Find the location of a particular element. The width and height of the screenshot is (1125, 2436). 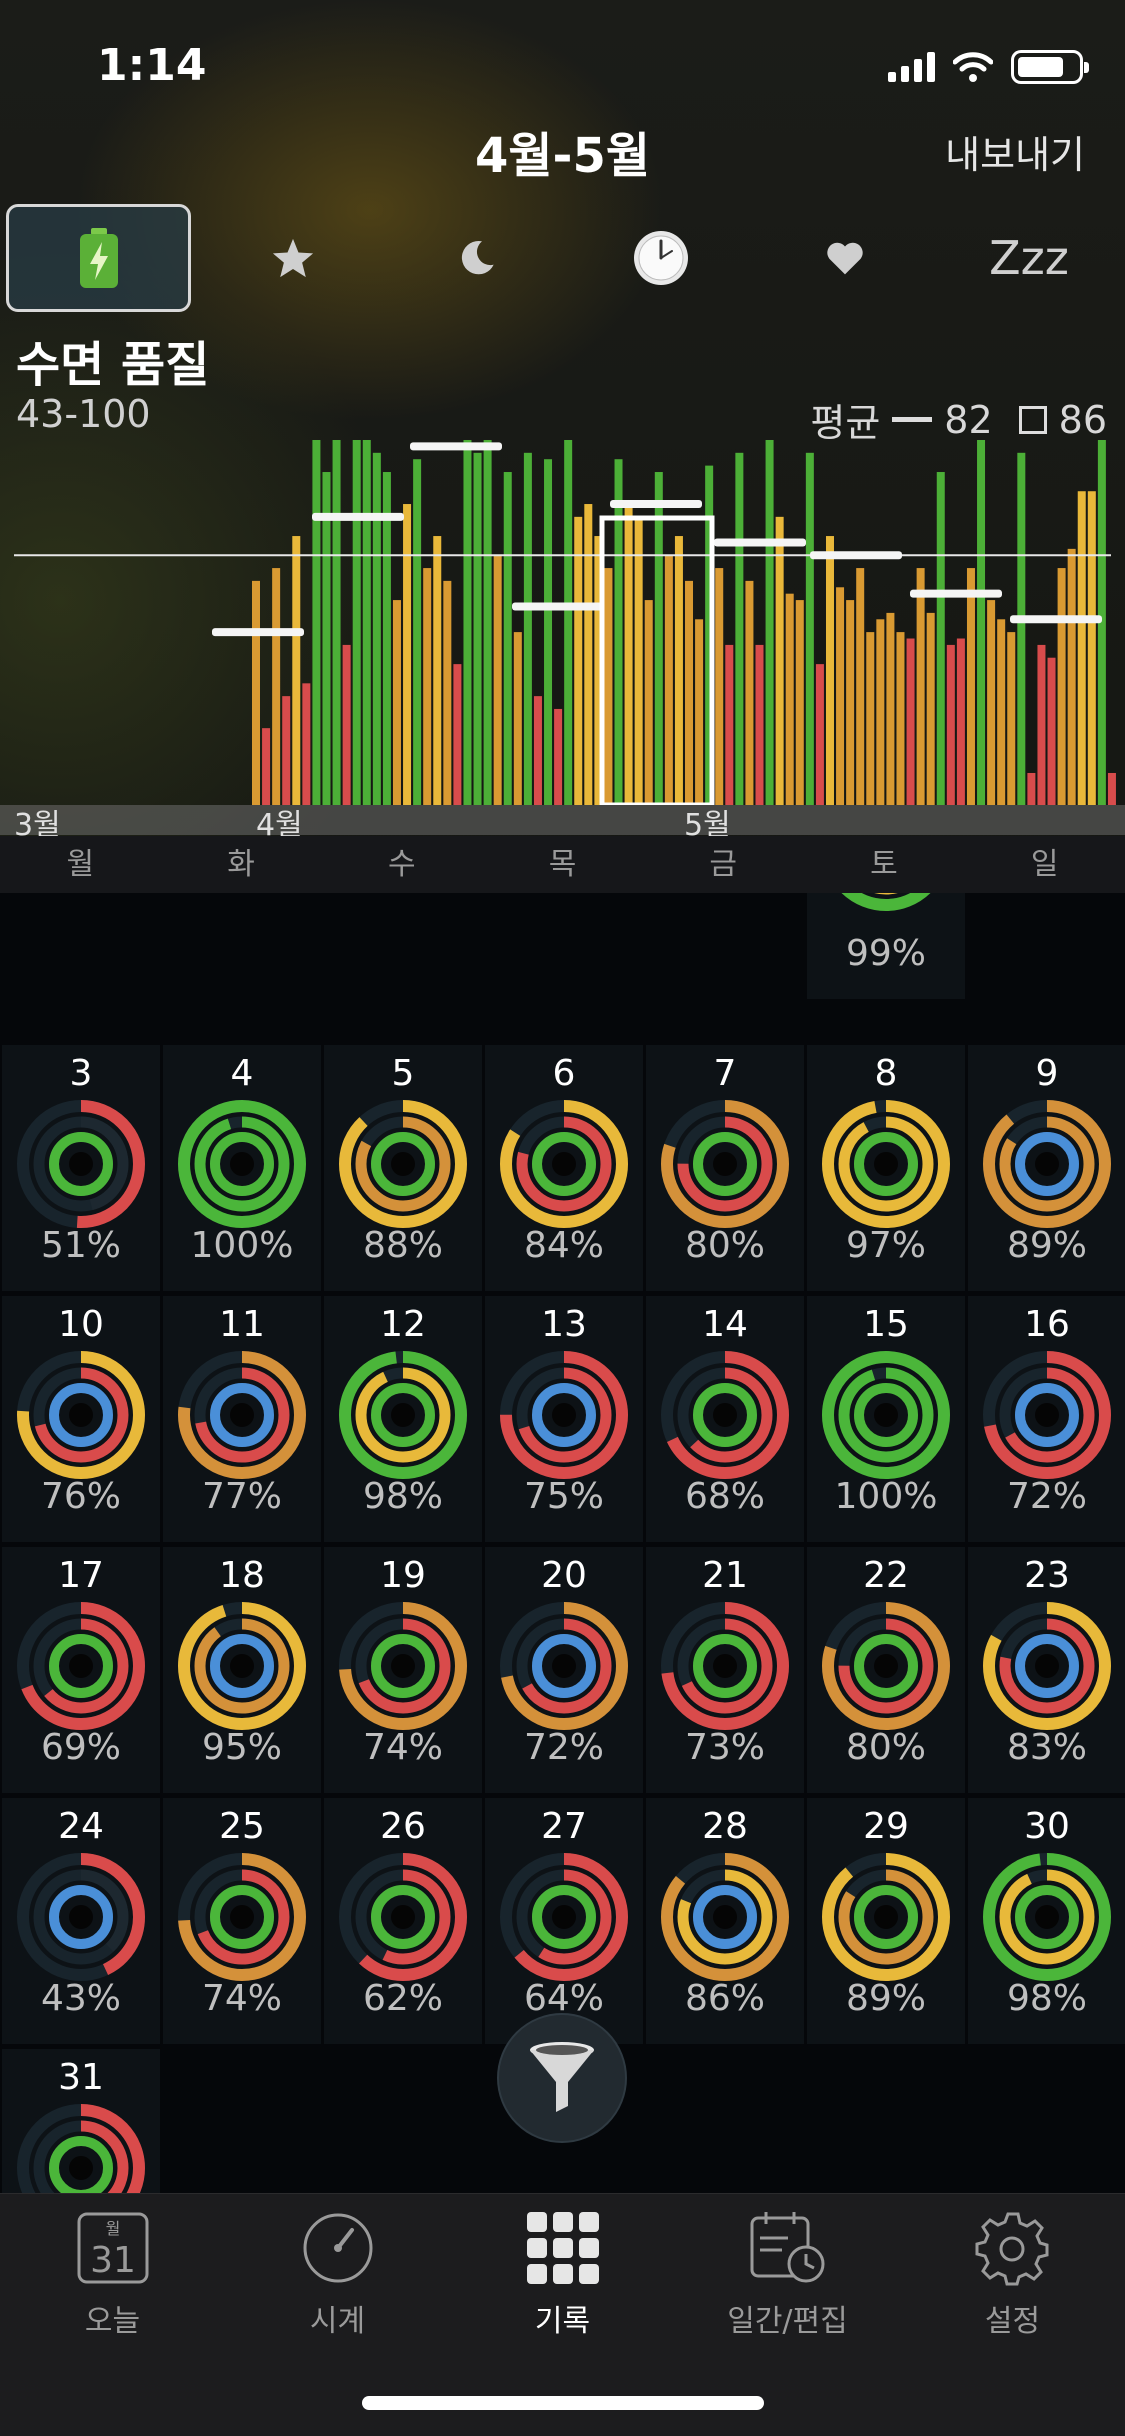

calendar-day-14: 14 68% is located at coordinates (725, 1419).